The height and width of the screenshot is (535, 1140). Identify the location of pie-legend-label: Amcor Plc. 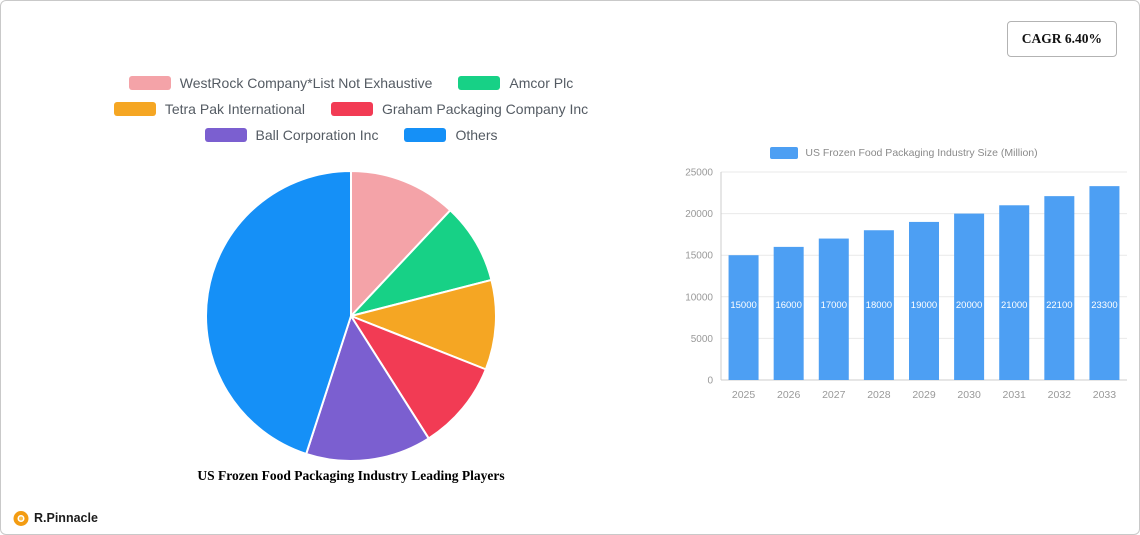
(541, 83).